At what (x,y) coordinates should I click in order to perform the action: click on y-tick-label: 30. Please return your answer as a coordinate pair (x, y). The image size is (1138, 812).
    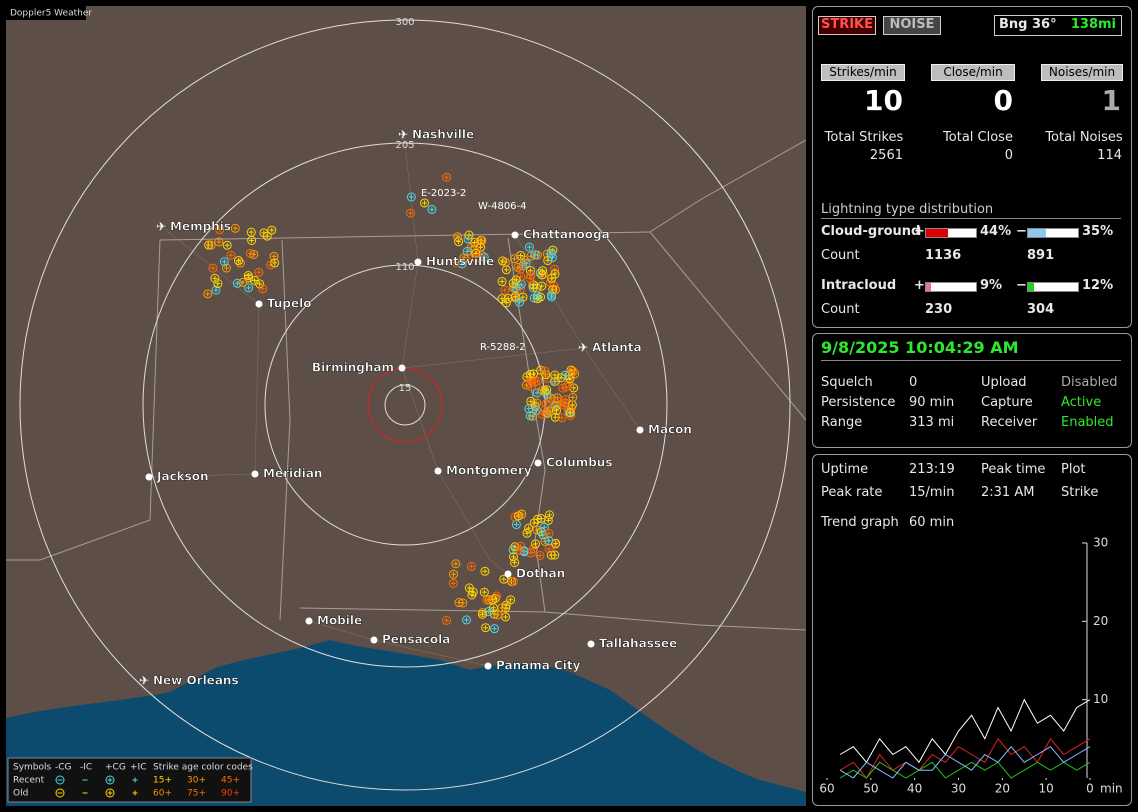
    Looking at the image, I should click on (1100, 543).